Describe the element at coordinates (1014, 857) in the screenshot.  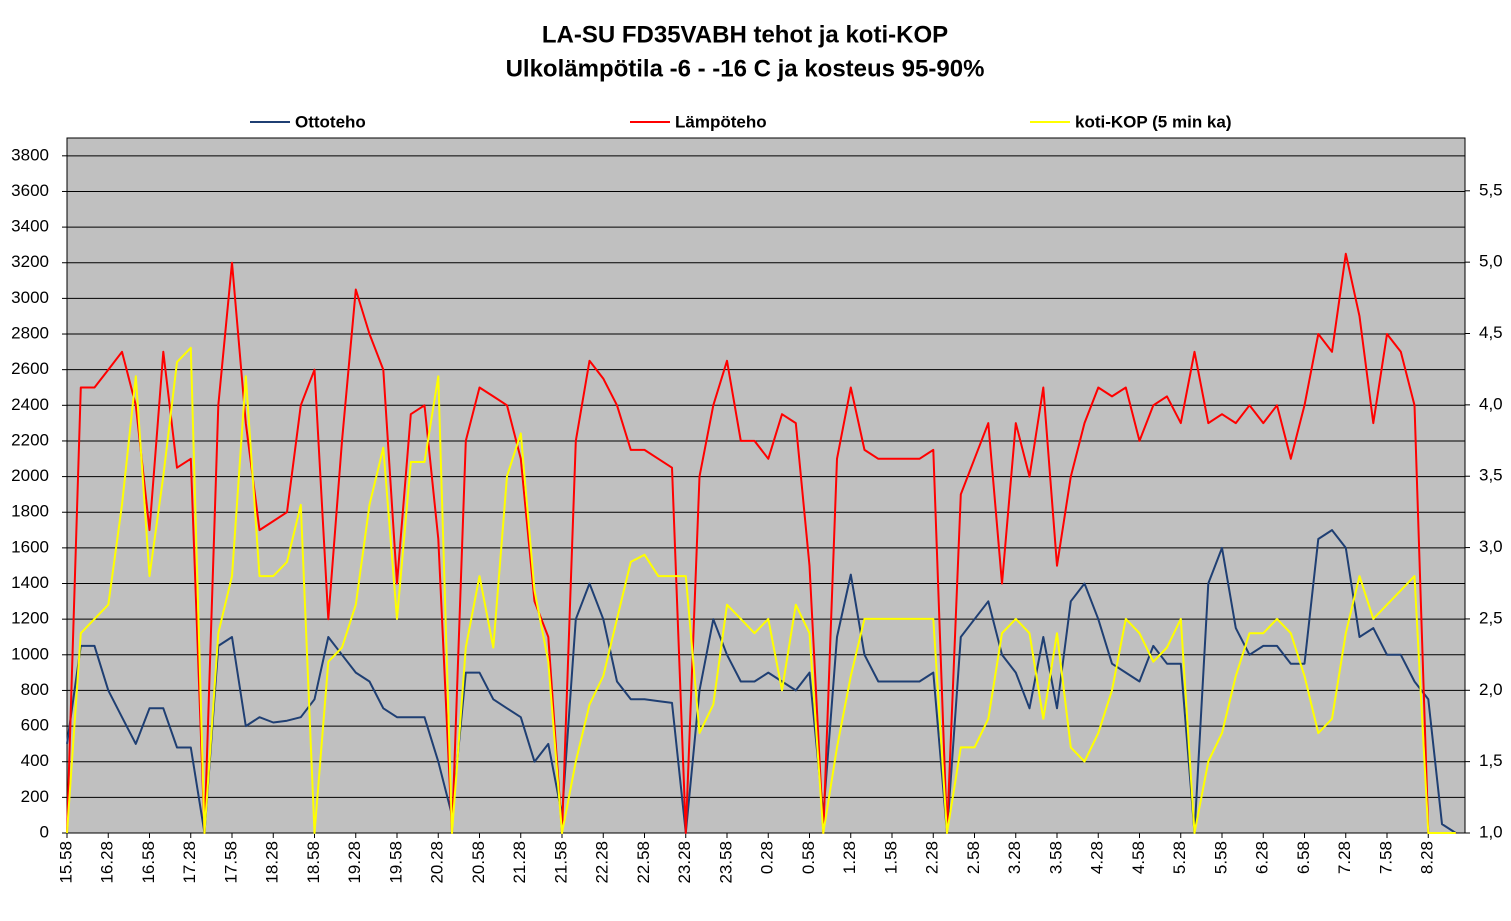
I see `x-tick-label: 3.28` at that location.